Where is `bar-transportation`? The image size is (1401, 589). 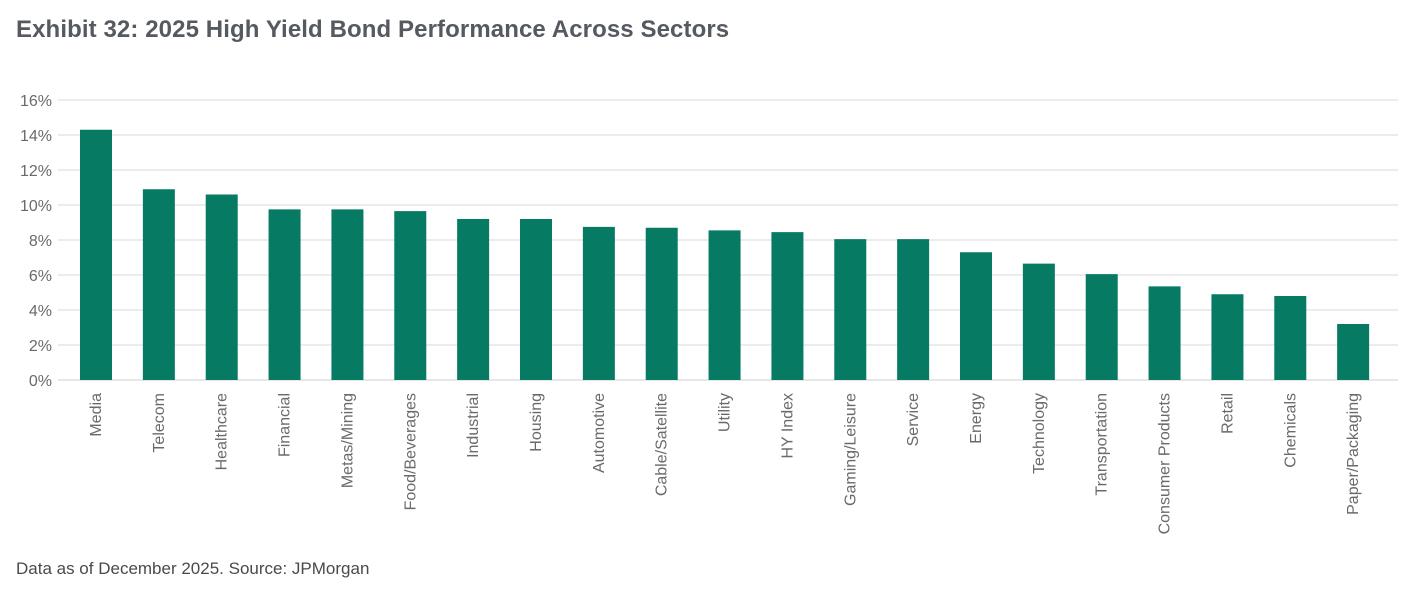
bar-transportation is located at coordinates (1101, 327).